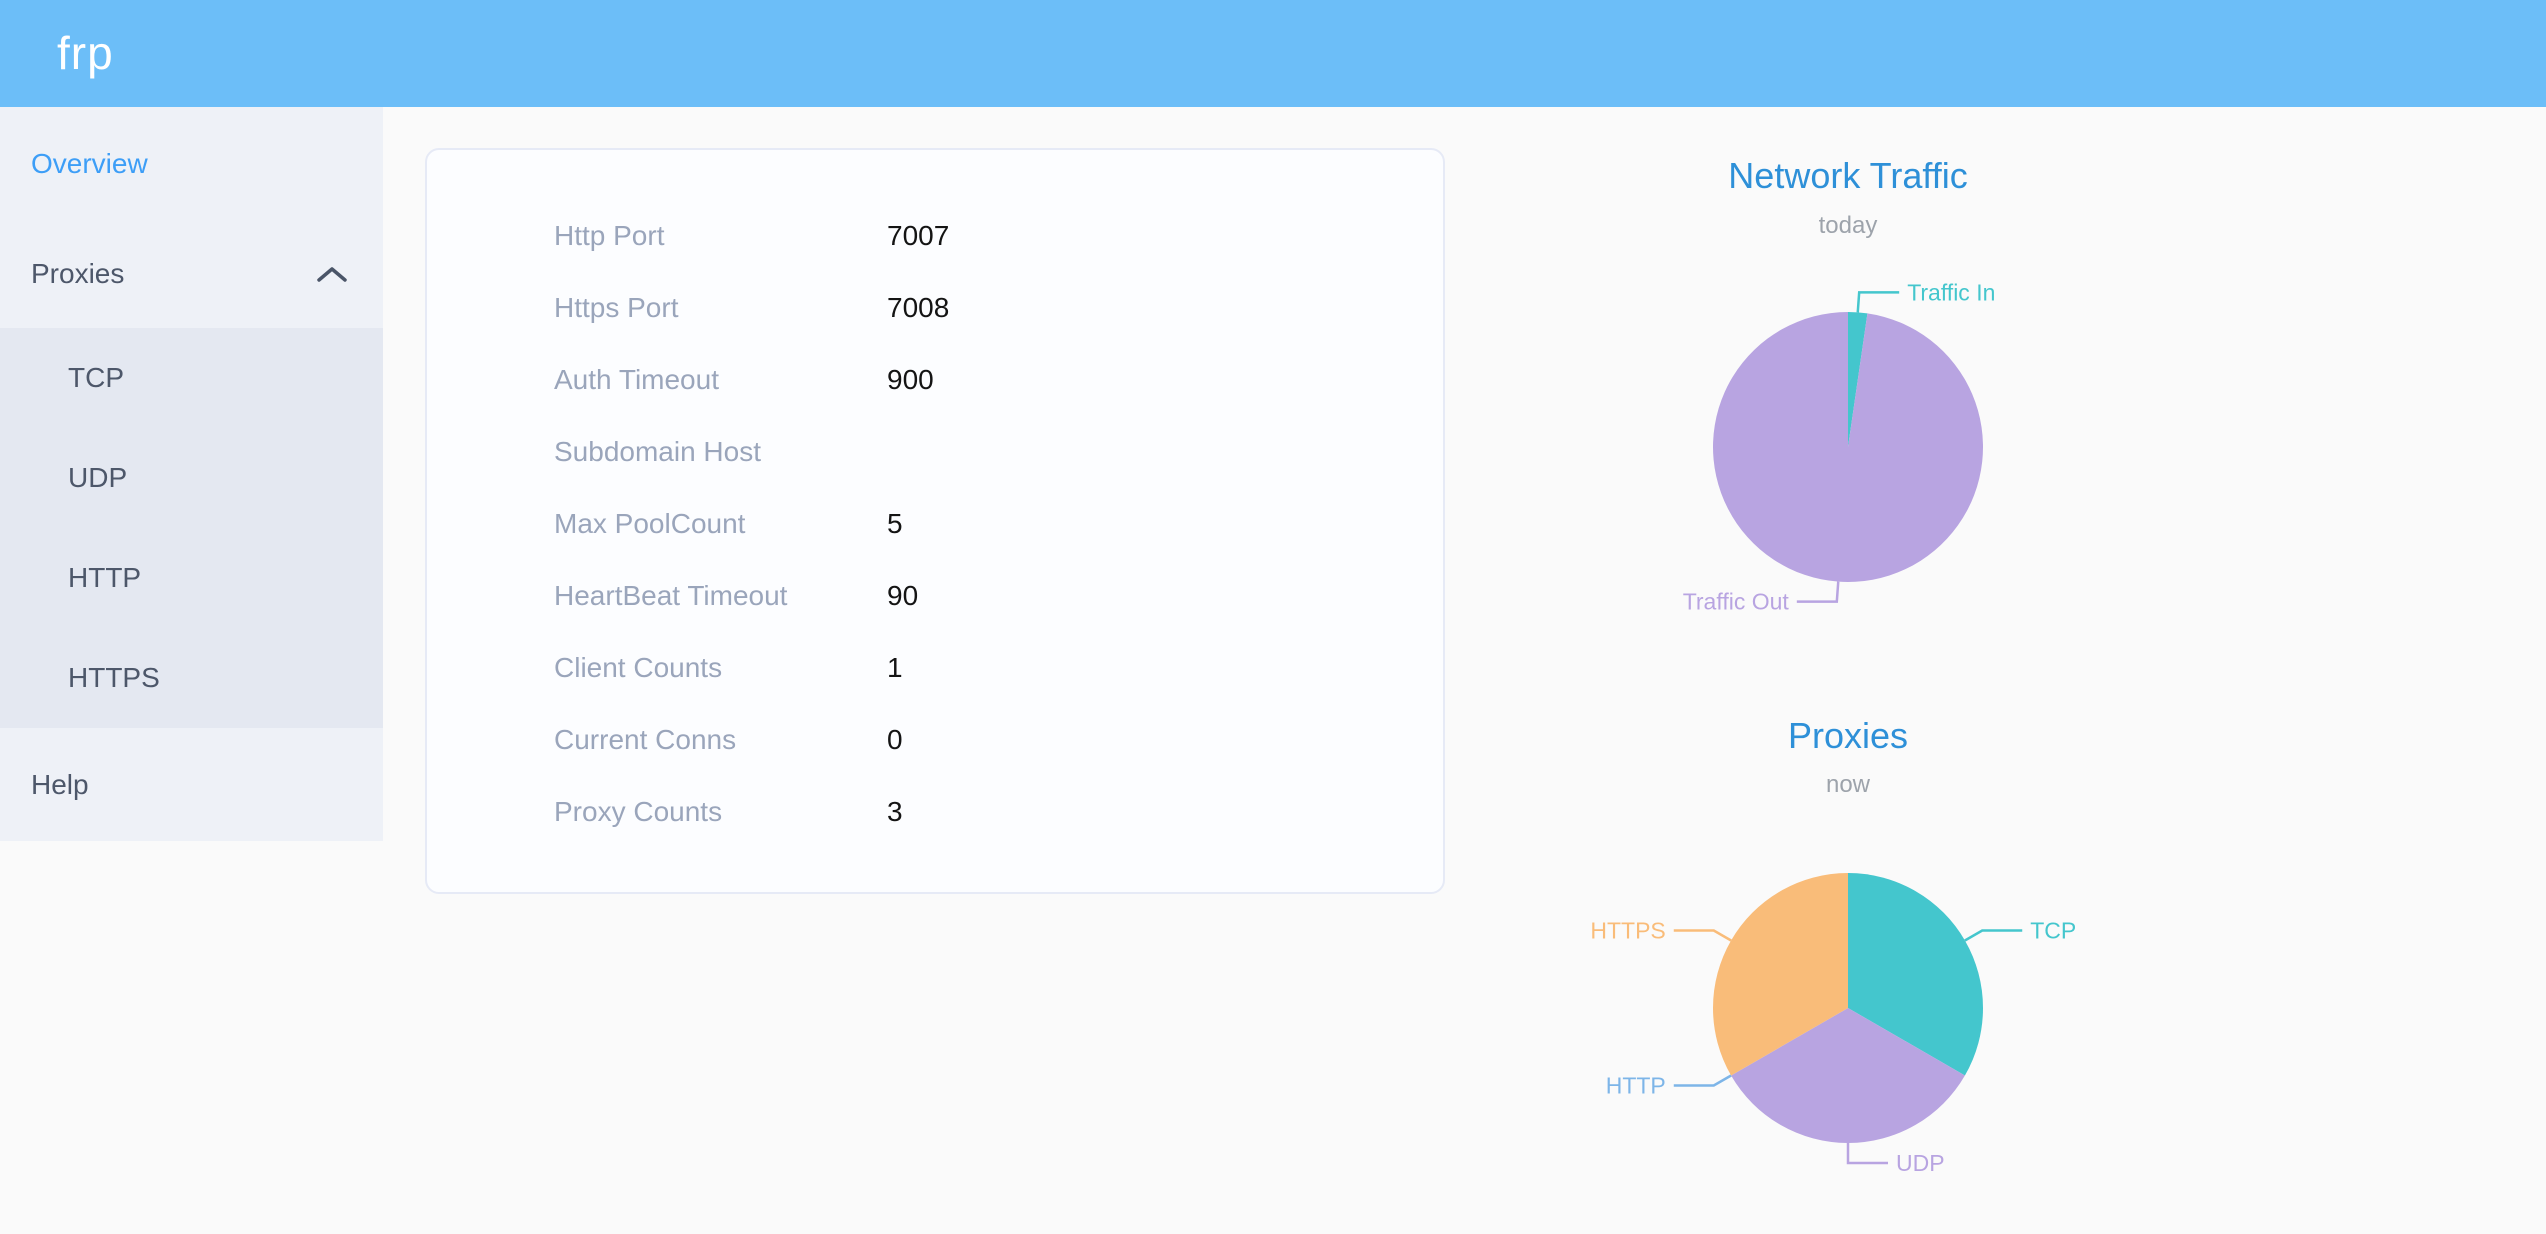 The image size is (2546, 1234). Describe the element at coordinates (918, 235) in the screenshot. I see `config-value: 7007` at that location.